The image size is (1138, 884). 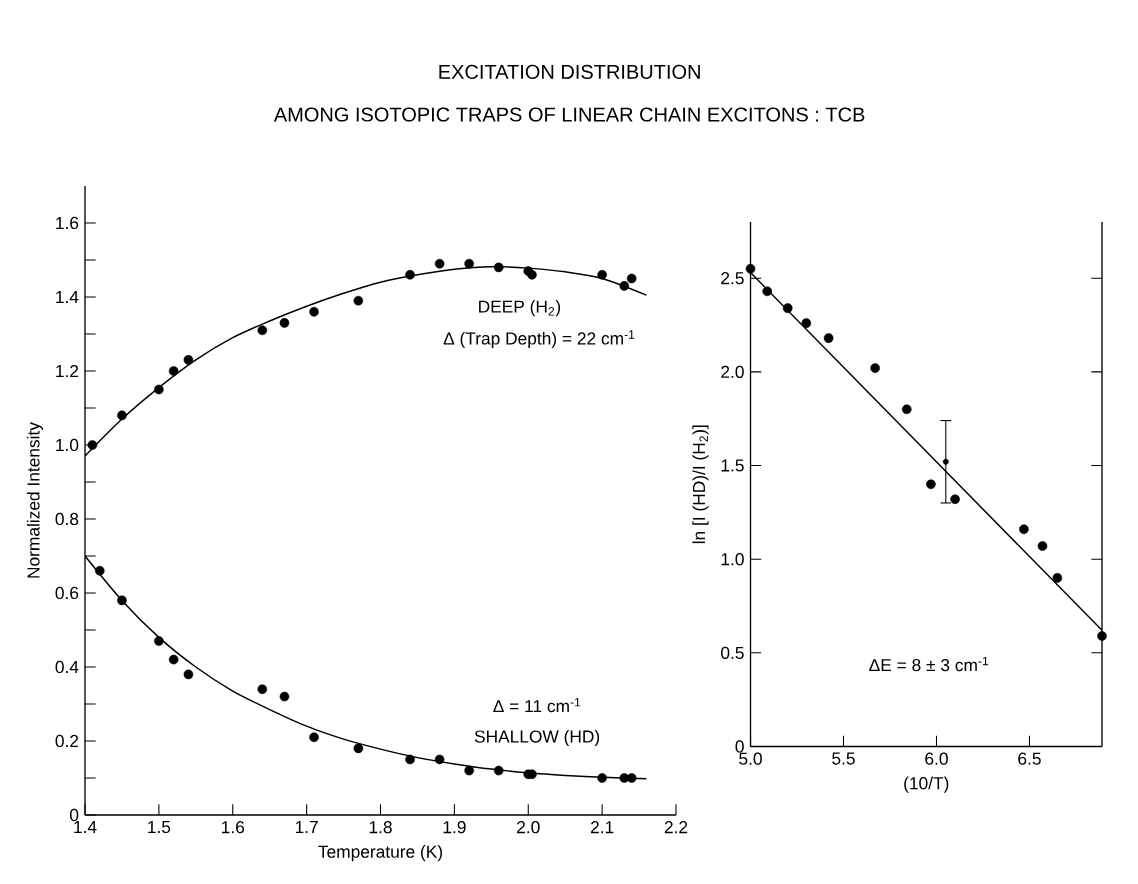 What do you see at coordinates (67, 593) in the screenshot?
I see `y-tick-label: 0.6` at bounding box center [67, 593].